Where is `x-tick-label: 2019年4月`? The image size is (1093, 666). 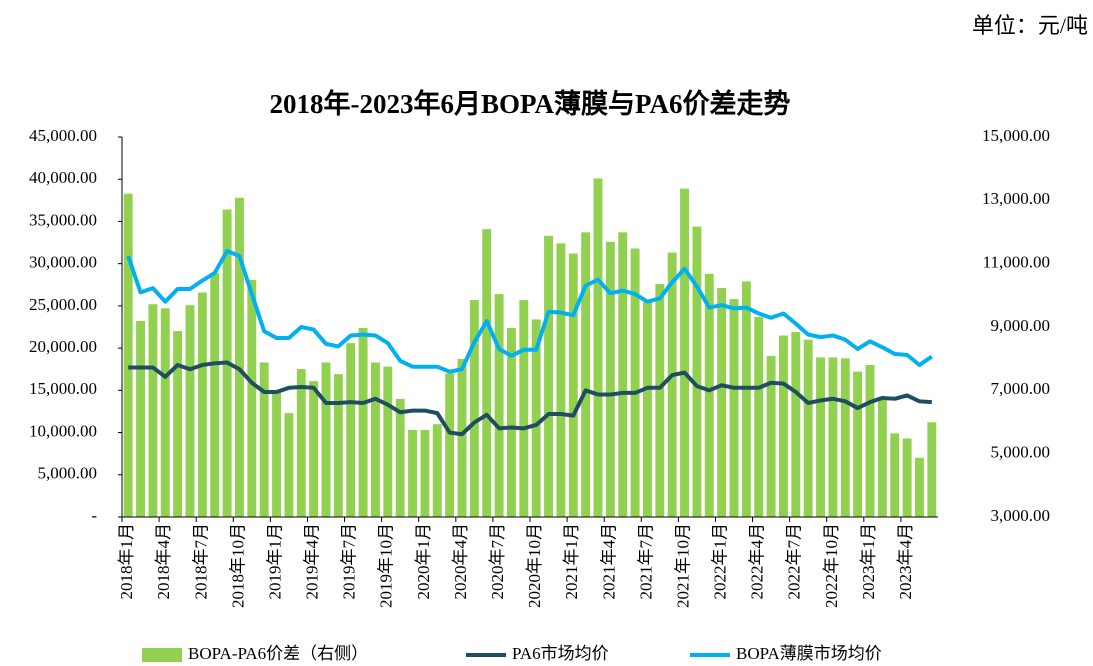 x-tick-label: 2019年4月 is located at coordinates (312, 561).